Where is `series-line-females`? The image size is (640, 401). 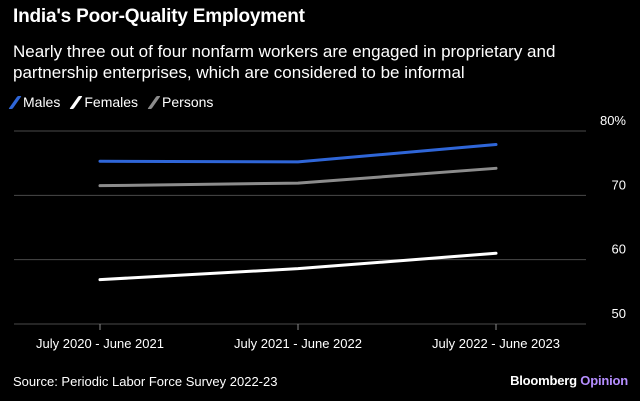
series-line-females is located at coordinates (298, 266).